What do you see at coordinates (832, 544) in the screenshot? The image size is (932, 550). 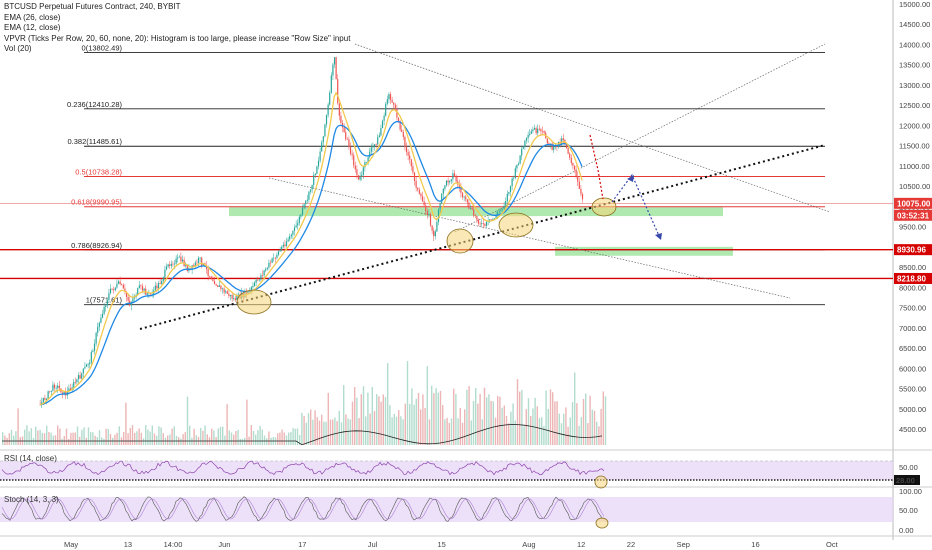 I see `x-tick-label: Oct` at bounding box center [832, 544].